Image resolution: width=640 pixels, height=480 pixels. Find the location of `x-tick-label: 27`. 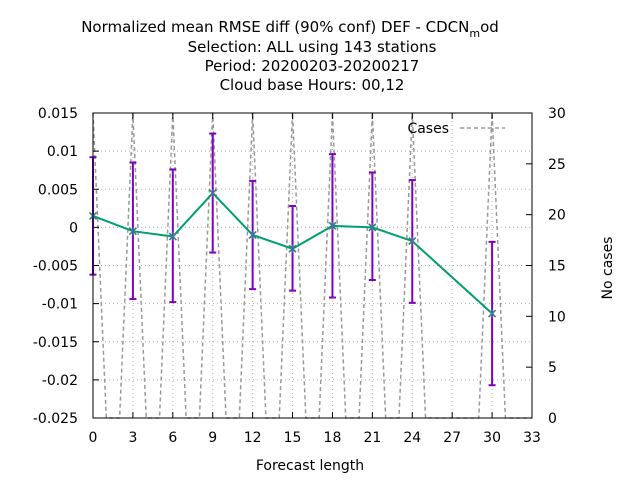

x-tick-label: 27 is located at coordinates (452, 438).